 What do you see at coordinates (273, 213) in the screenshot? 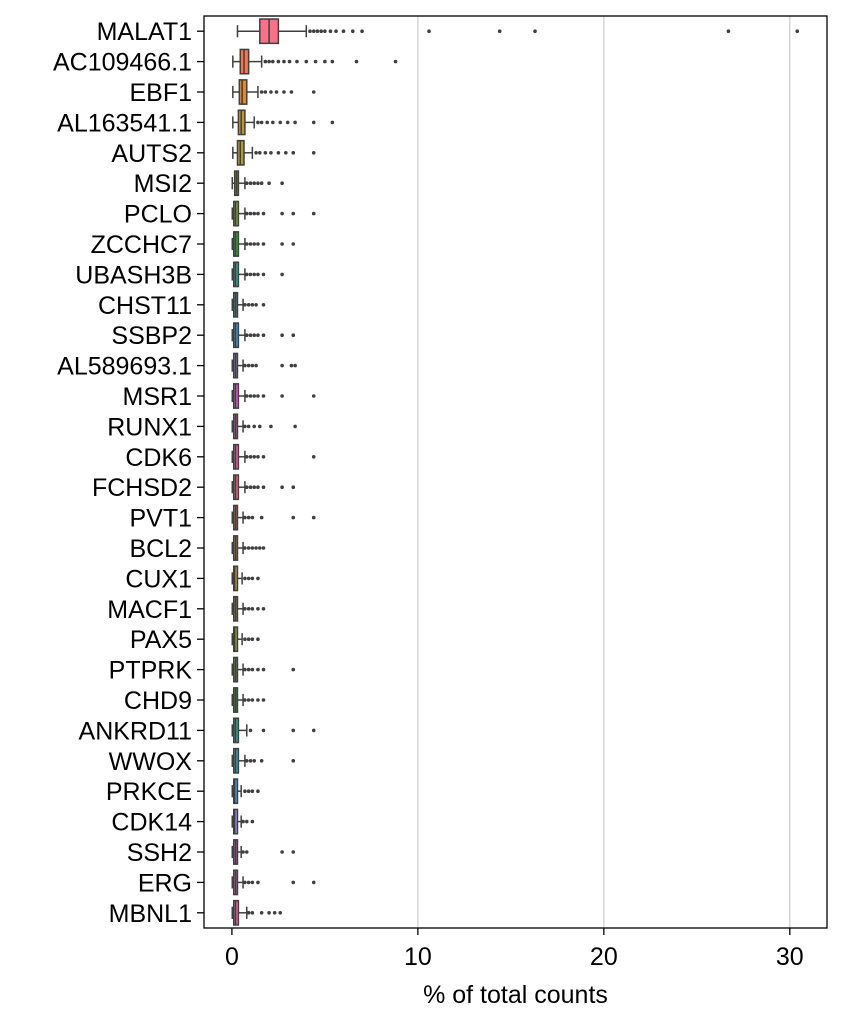
I see `box-pclo` at bounding box center [273, 213].